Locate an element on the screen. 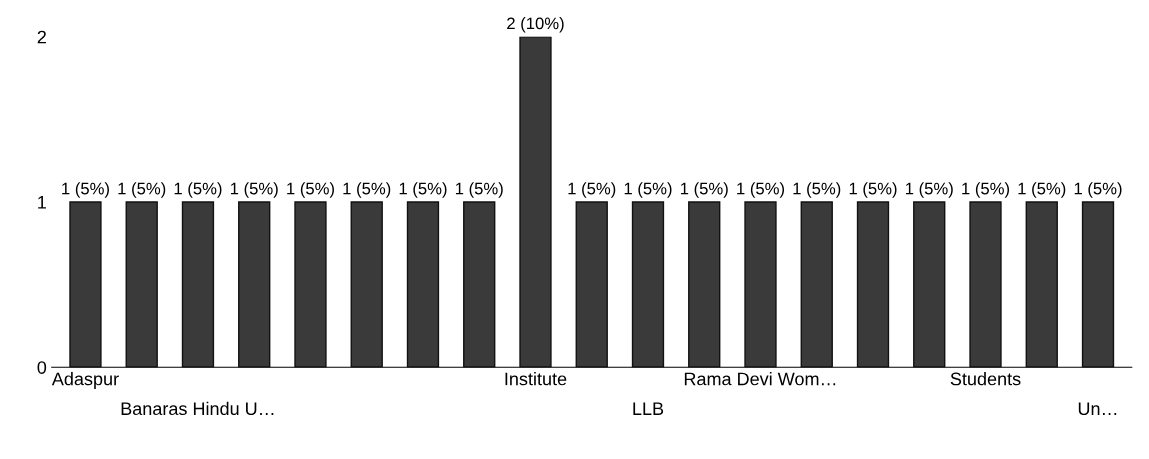 The width and height of the screenshot is (1149, 459). y-tick-label: 0 is located at coordinates (42, 367).